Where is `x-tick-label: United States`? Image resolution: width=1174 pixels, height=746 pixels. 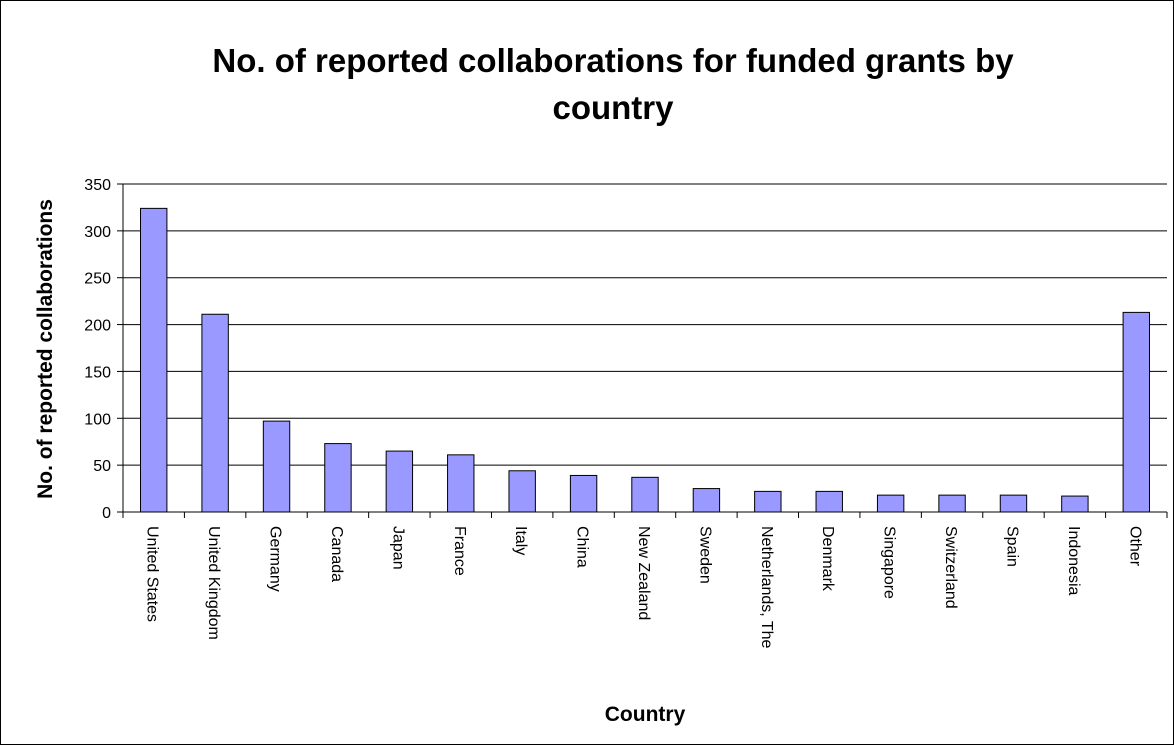 x-tick-label: United States is located at coordinates (152, 574).